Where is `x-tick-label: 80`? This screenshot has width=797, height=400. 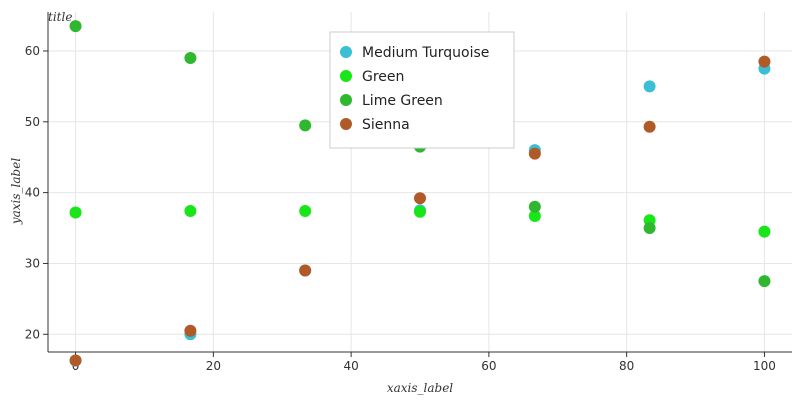
x-tick-label: 80 is located at coordinates (626, 366).